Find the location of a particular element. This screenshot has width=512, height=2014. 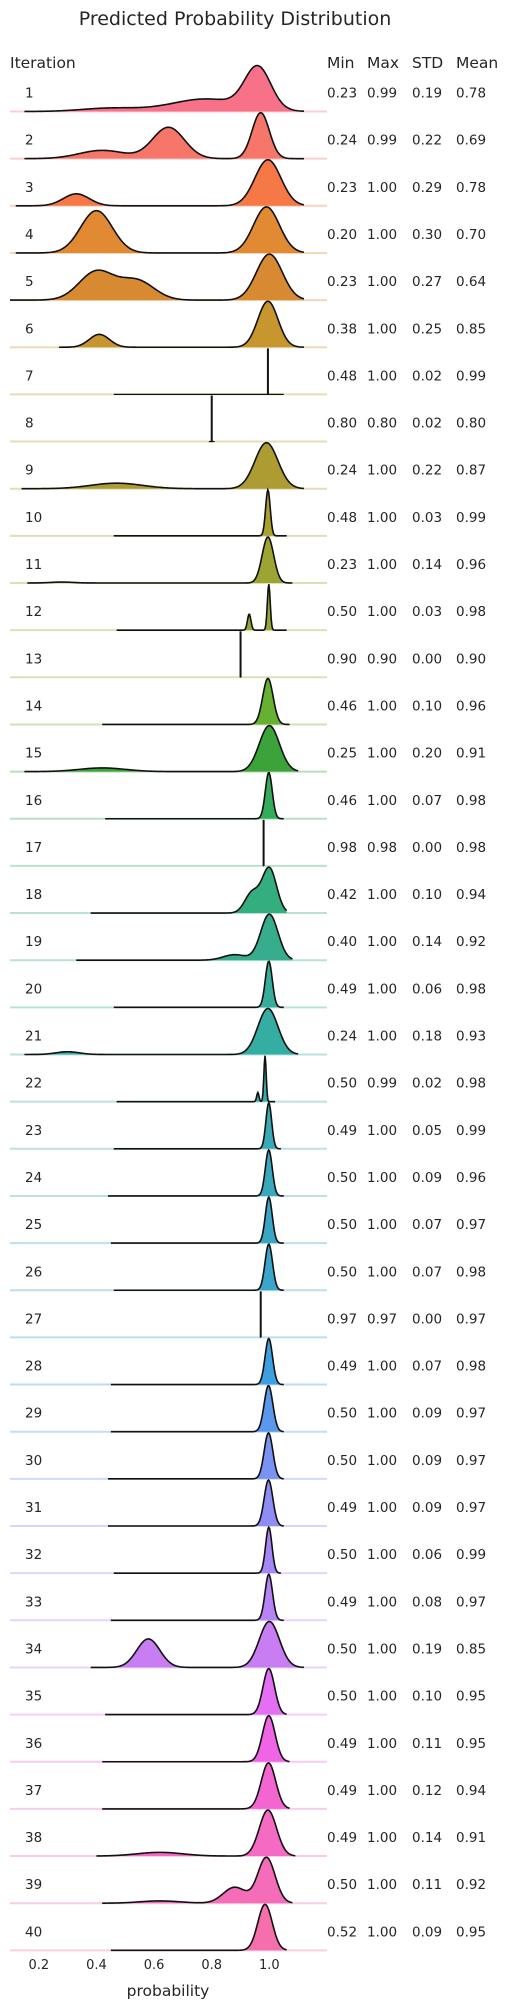

stat-min: 0.46 is located at coordinates (342, 706).